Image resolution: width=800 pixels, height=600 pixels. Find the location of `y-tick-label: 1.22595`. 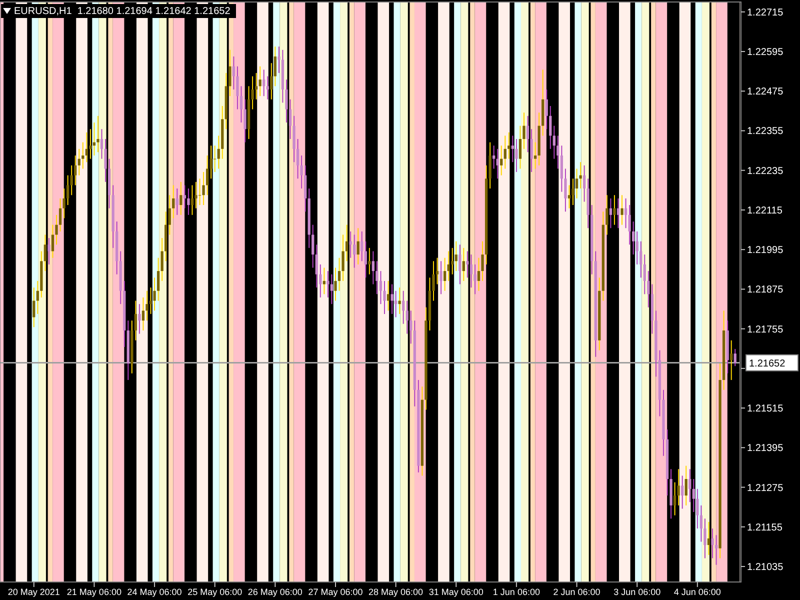

y-tick-label: 1.22595 is located at coordinates (765, 52).